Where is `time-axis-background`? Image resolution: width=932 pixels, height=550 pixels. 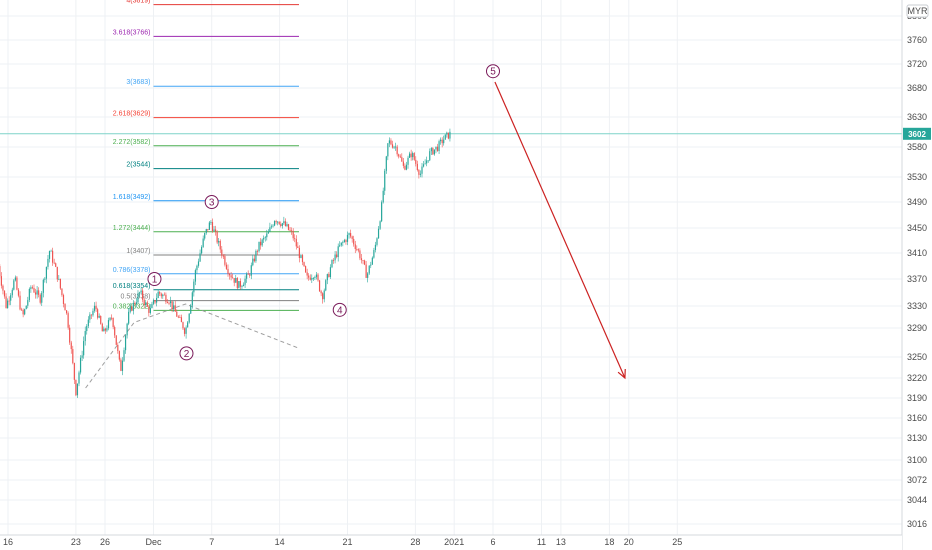
time-axis-background is located at coordinates (451, 542).